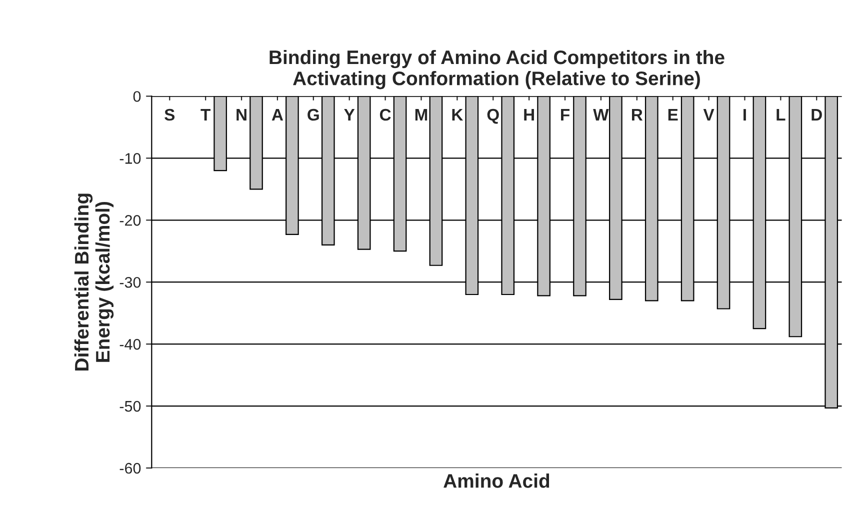 Image resolution: width=852 pixels, height=520 pixels. Describe the element at coordinates (278, 115) in the screenshot. I see `x-tick-label: A` at that location.